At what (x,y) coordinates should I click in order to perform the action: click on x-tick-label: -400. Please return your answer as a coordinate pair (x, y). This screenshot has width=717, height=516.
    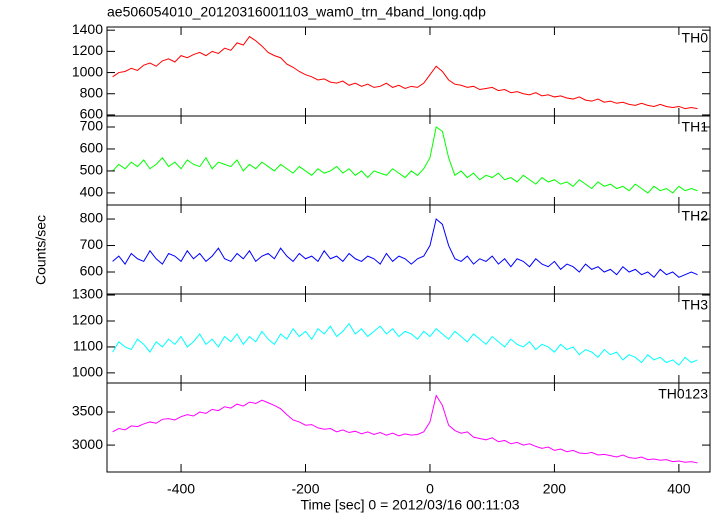
    Looking at the image, I should click on (181, 489).